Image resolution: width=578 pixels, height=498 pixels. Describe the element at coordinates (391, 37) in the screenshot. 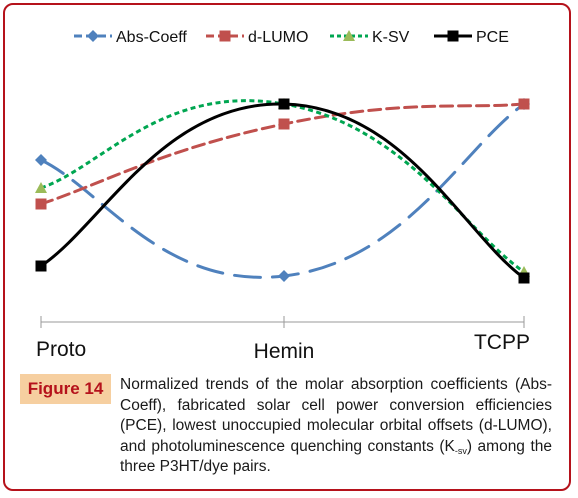

I see `legend-label-k-sv: K-SV` at that location.